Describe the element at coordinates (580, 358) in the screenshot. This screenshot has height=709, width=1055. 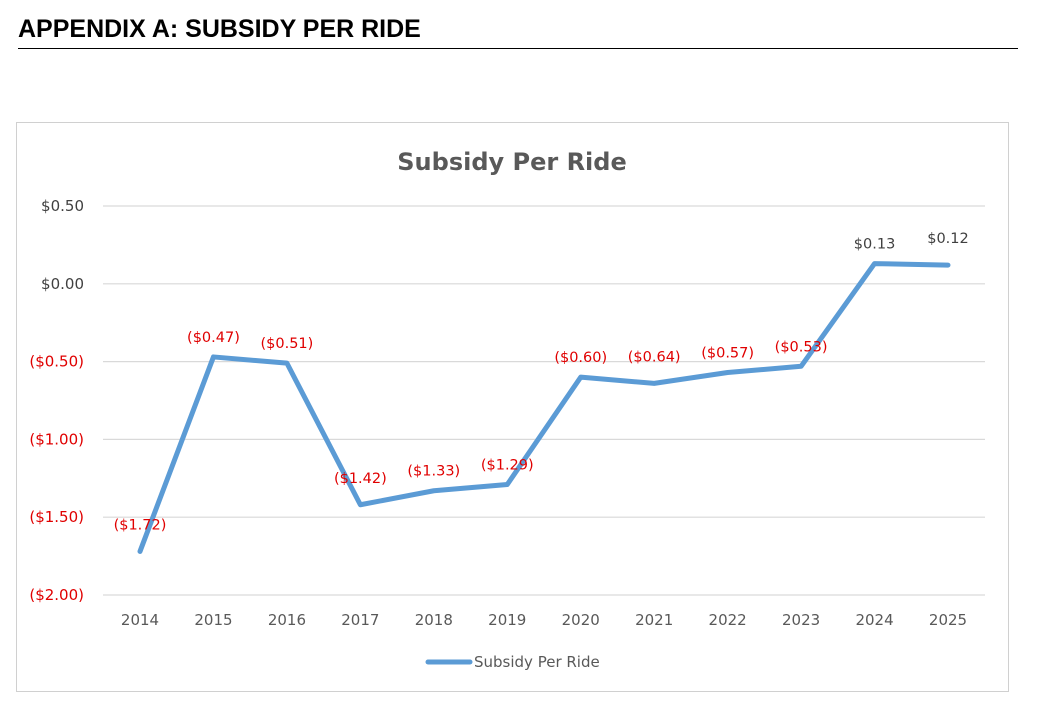
I see `data-label: ($0.60)` at that location.